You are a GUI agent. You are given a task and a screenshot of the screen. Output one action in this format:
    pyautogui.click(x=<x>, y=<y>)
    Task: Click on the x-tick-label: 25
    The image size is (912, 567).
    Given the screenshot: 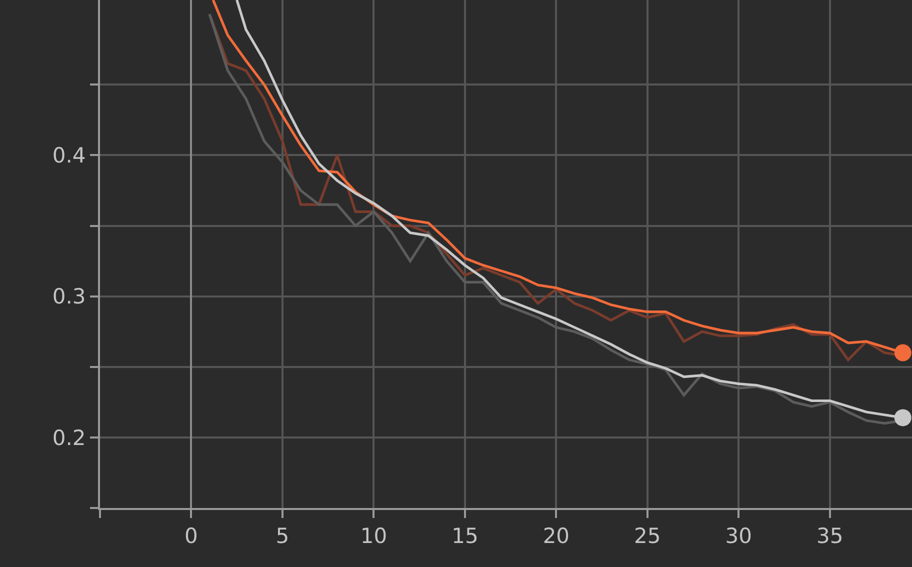 What is the action you would take?
    pyautogui.click(x=647, y=536)
    